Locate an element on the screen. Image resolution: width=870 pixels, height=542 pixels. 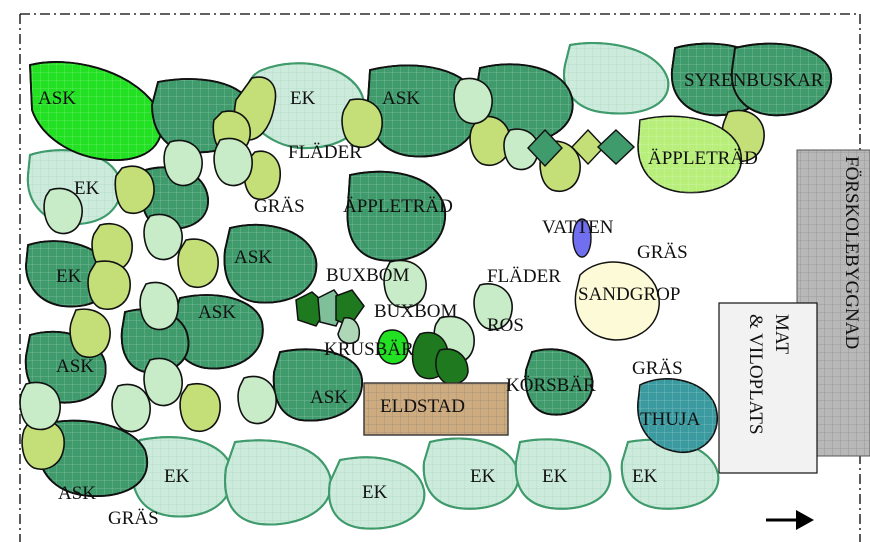
label-mat: MAT is located at coordinates (781, 334).